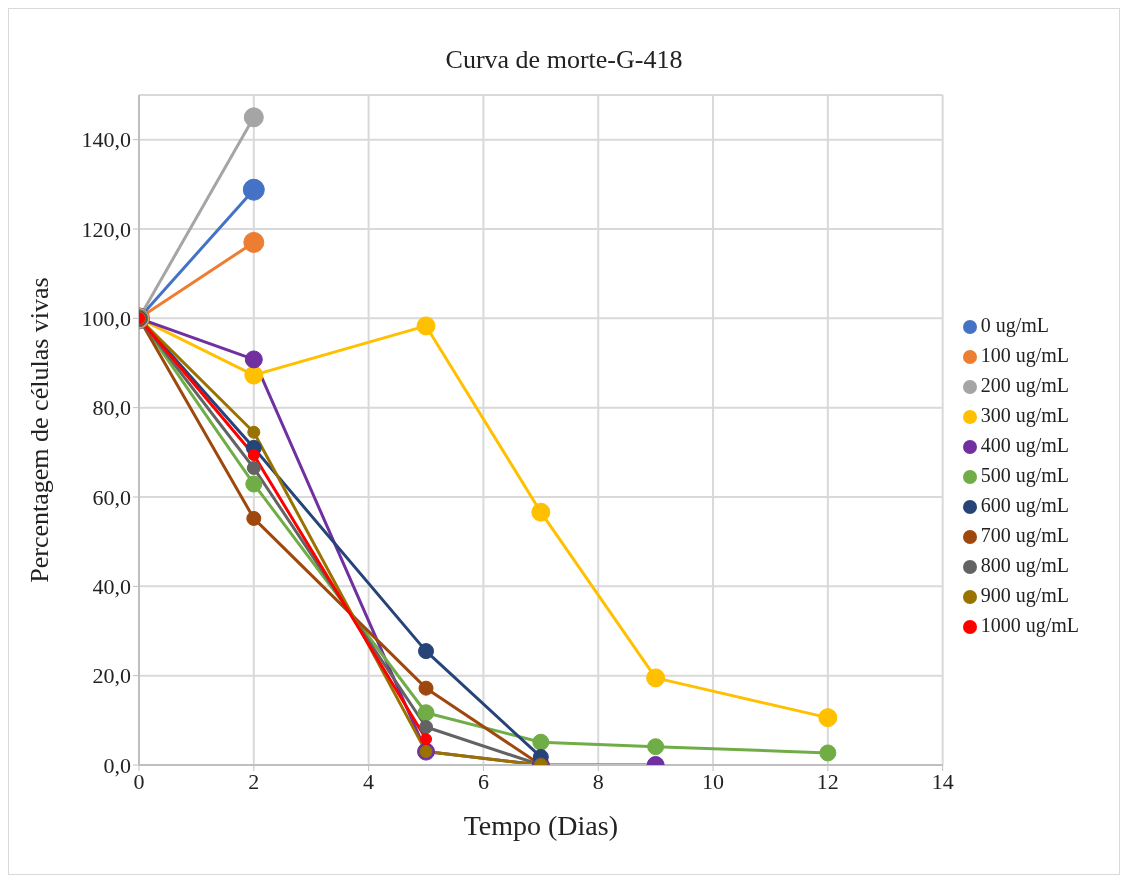 This screenshot has height=885, width=1130. I want to click on x-tick-label: 10, so click(713, 781).